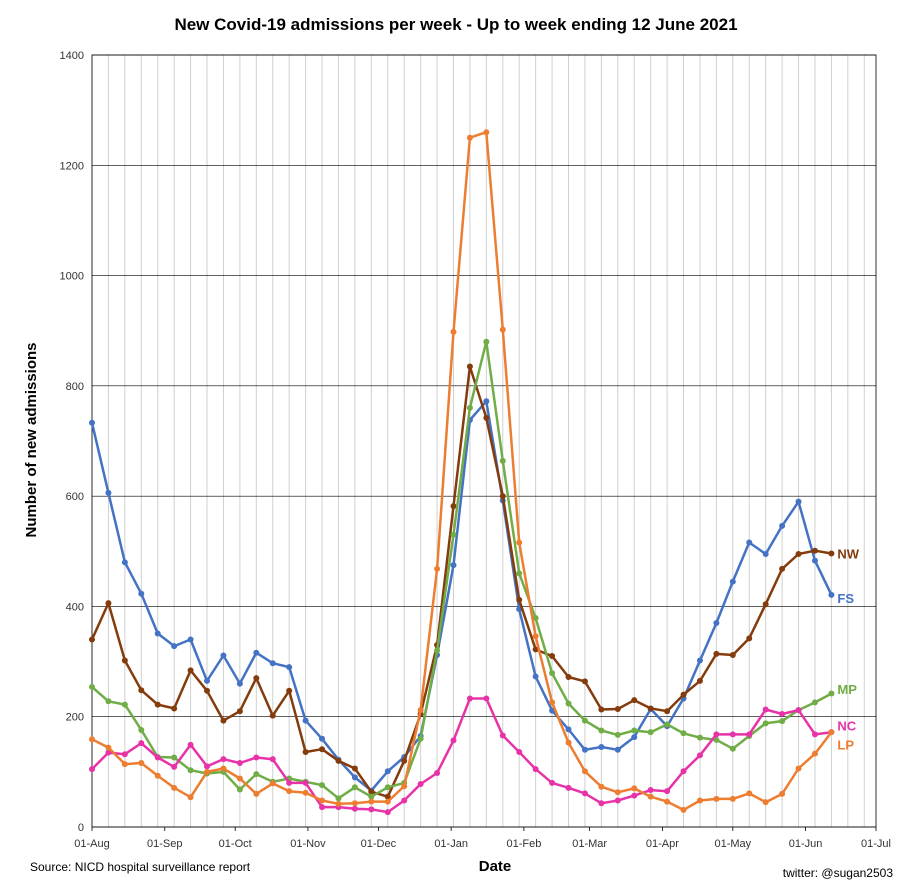 This screenshot has width=911, height=893. What do you see at coordinates (91, 844) in the screenshot?
I see `x-tick-label: 01-Aug` at bounding box center [91, 844].